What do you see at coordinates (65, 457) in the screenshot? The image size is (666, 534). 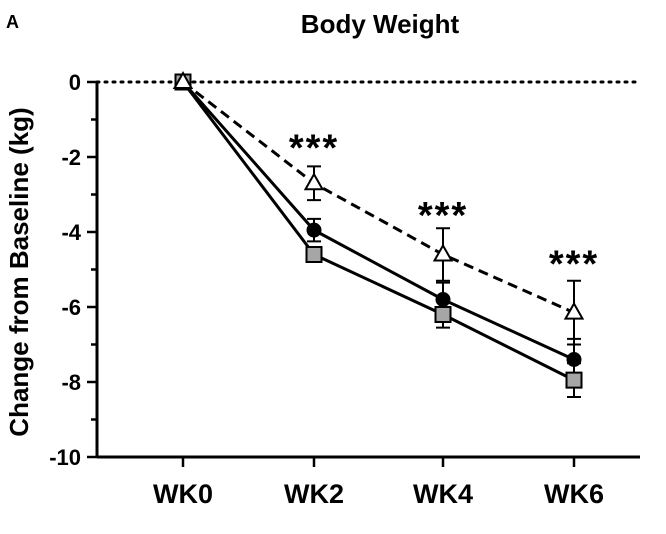 I see `y-tick-label: -10` at bounding box center [65, 457].